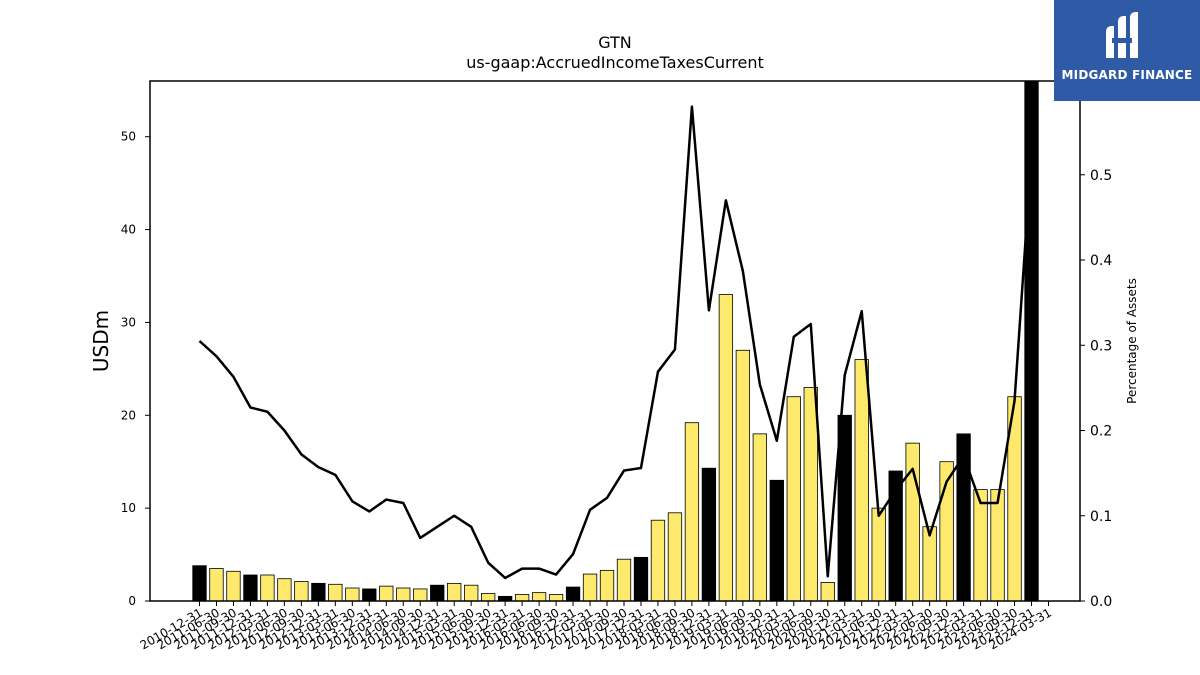  Describe the element at coordinates (1101, 261) in the screenshot. I see `y2-tick-label: 0.4` at that location.